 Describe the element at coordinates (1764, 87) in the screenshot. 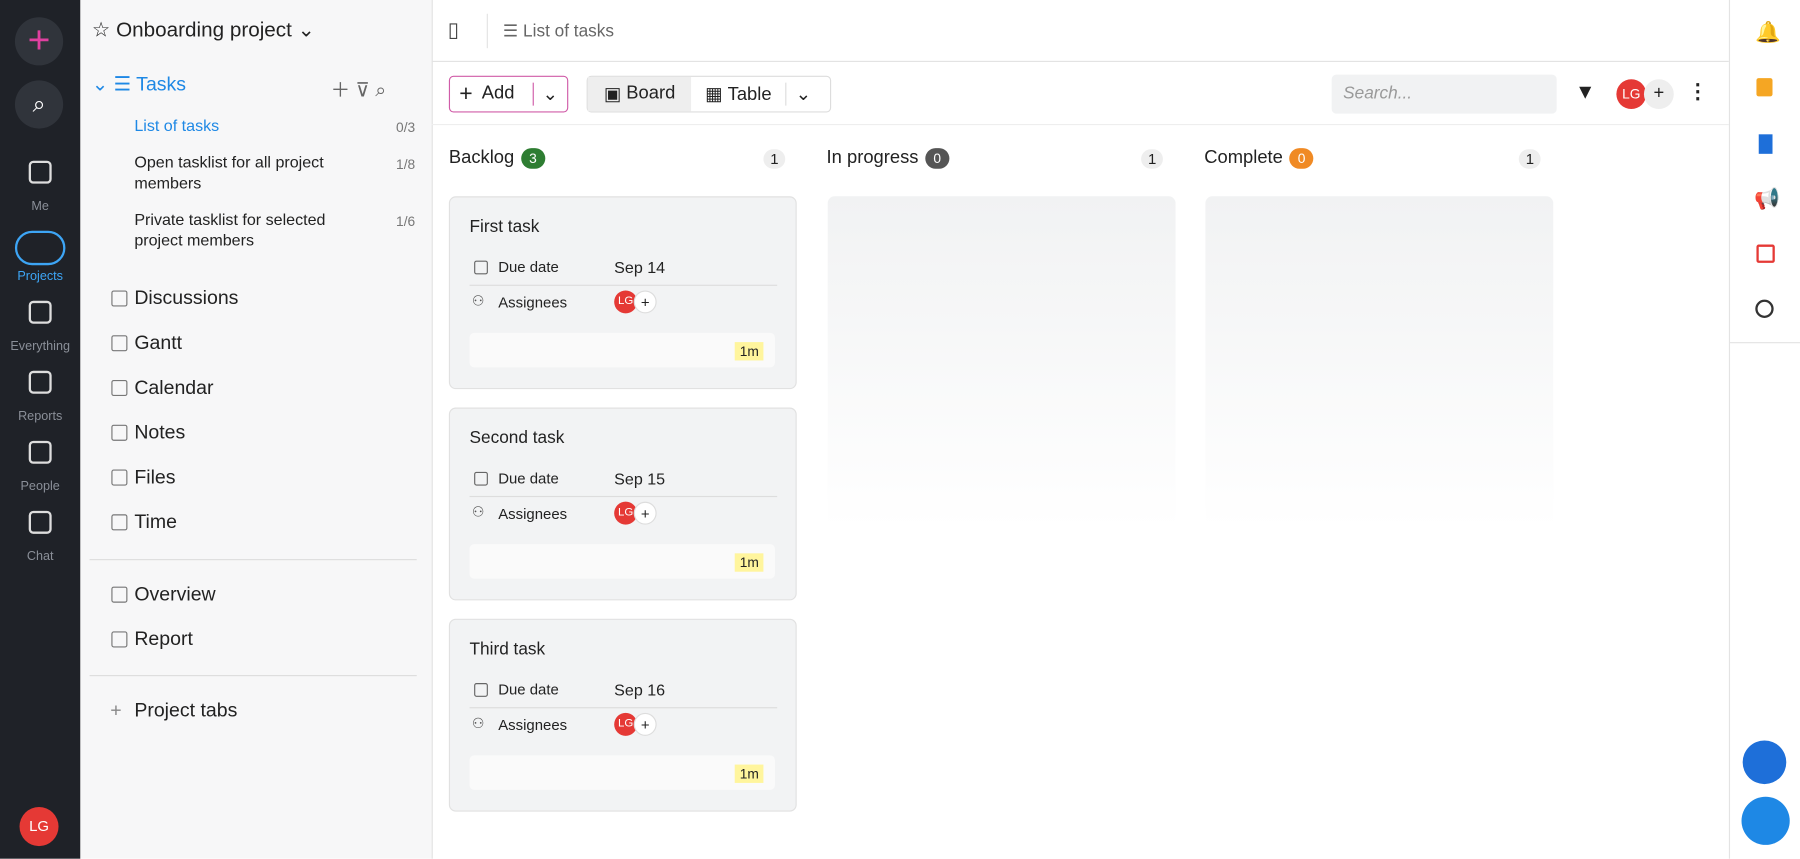

I see `notes-icon` at that location.